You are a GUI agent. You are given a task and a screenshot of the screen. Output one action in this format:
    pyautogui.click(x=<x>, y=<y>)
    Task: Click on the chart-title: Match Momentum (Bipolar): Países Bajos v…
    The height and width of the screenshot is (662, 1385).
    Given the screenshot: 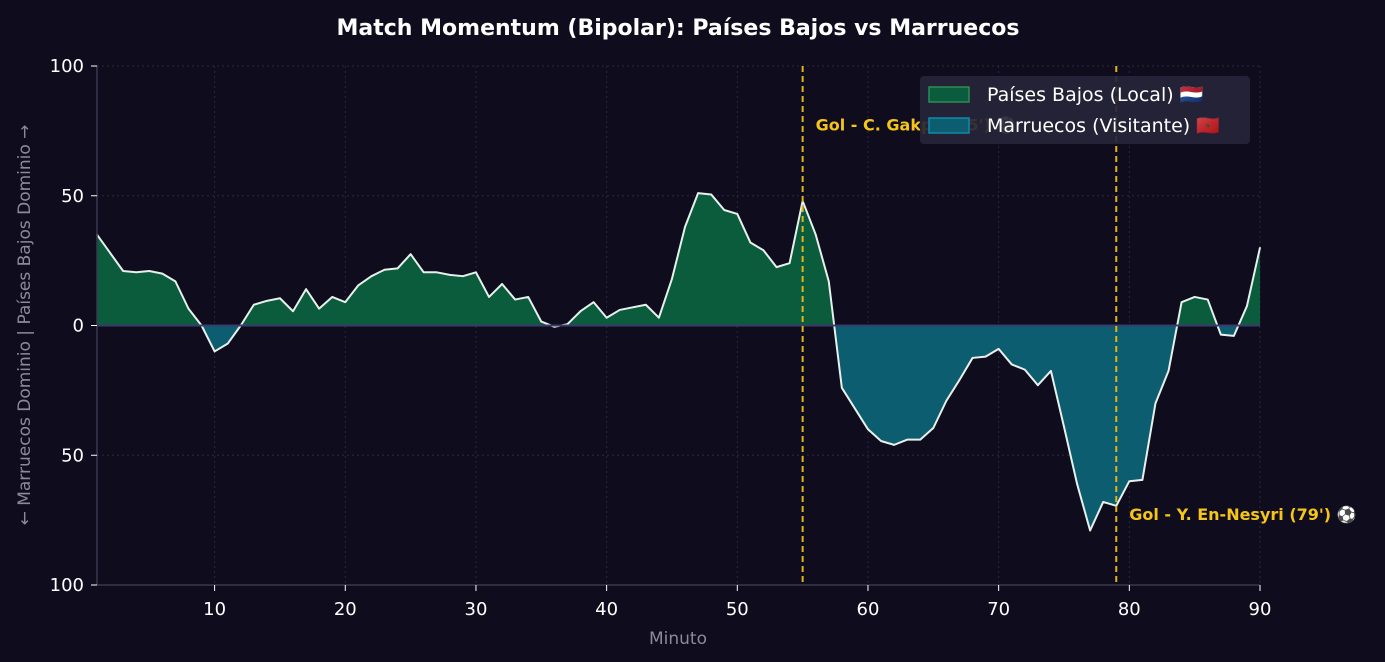 What is the action you would take?
    pyautogui.click(x=678, y=28)
    